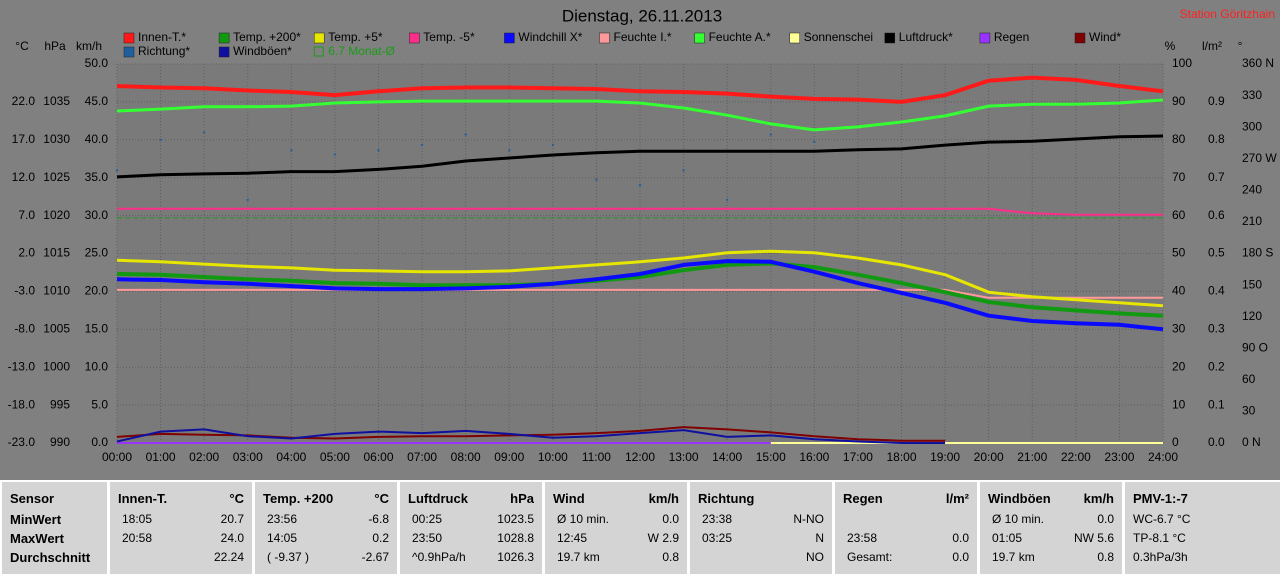  I want to click on legend-label: Temp. +200*, so click(267, 37).